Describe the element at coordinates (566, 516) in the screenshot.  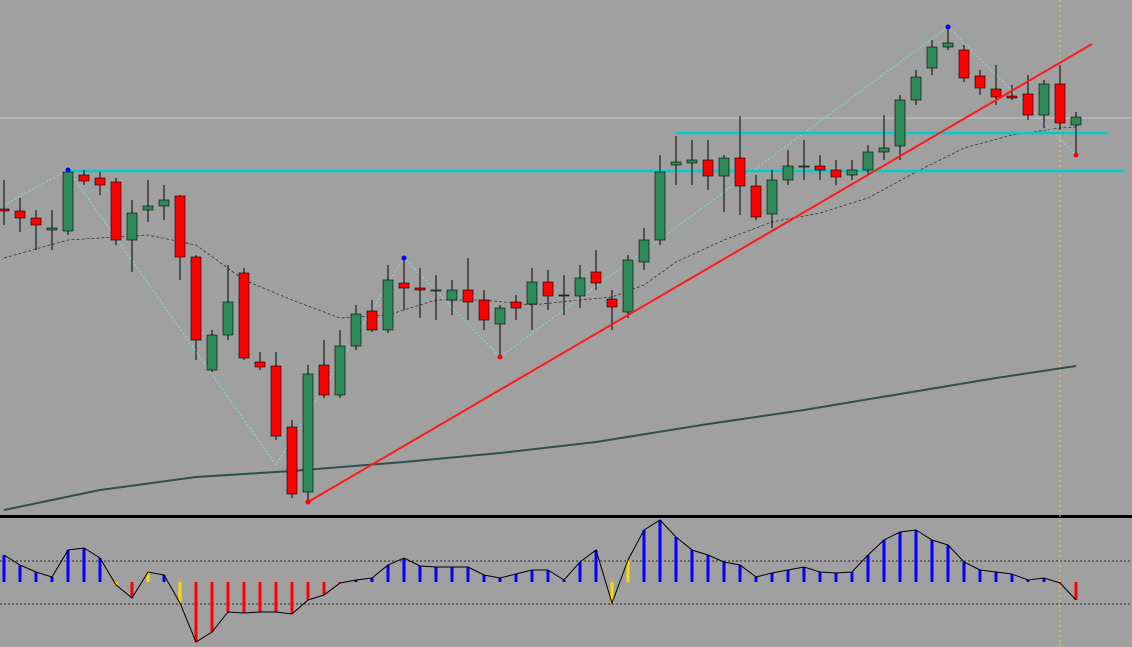
I see `panel-separator` at that location.